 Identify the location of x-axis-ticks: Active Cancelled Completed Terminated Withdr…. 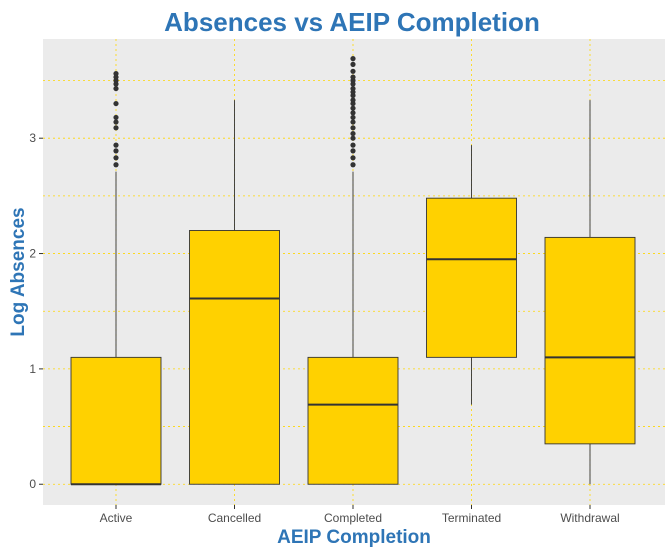
(360, 515).